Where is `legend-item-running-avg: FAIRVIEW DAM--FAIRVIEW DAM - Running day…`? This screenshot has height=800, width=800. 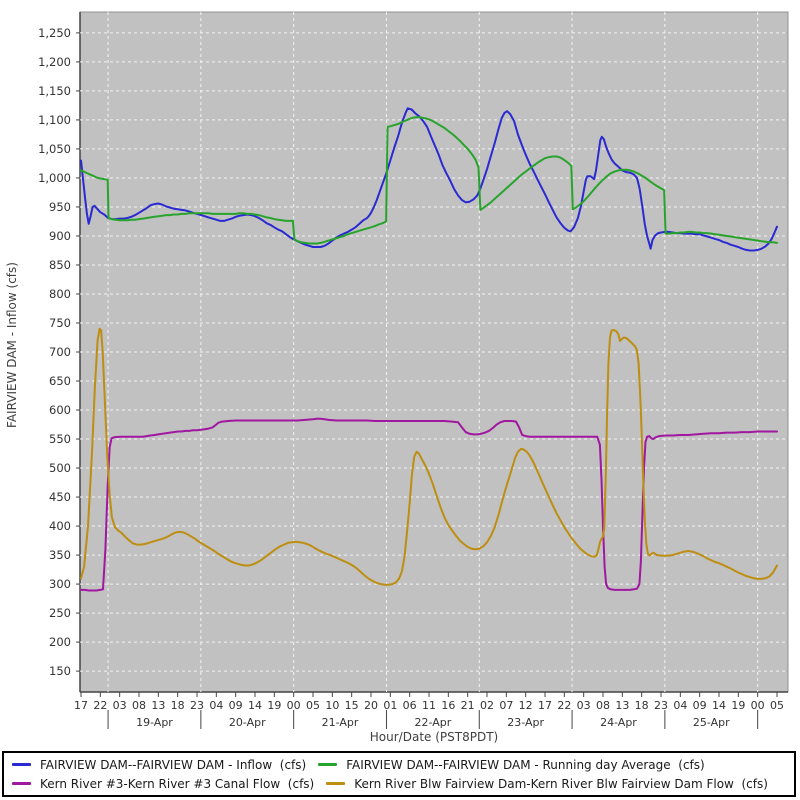 legend-item-running-avg: FAIRVIEW DAM--FAIRVIEW DAM - Running day… is located at coordinates (511, 765).